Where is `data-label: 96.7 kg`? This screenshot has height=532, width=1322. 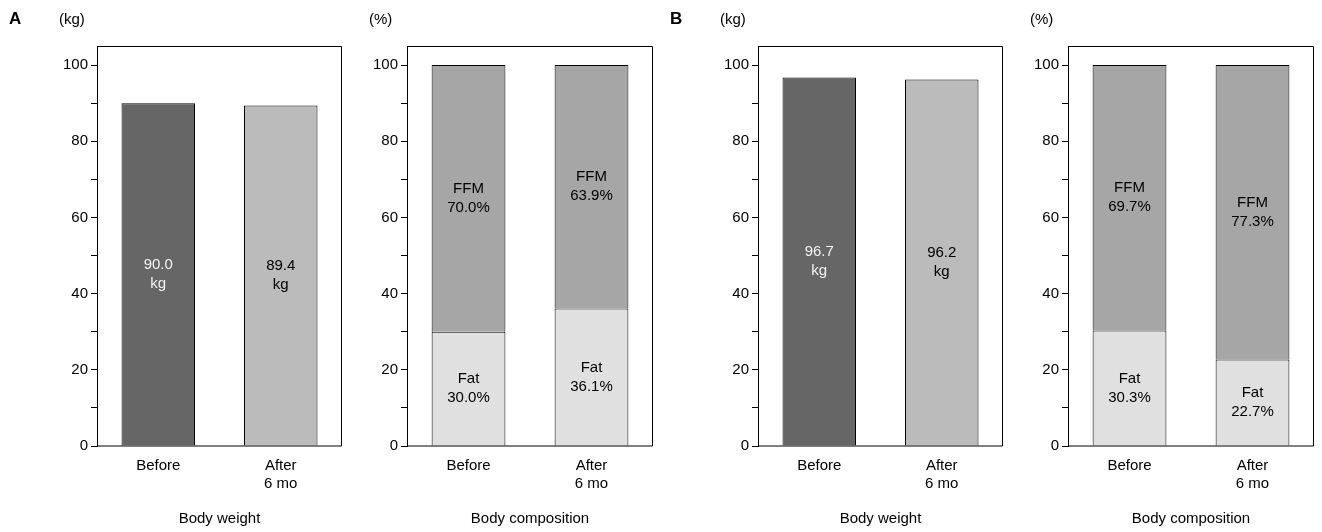 data-label: 96.7 kg is located at coordinates (819, 260).